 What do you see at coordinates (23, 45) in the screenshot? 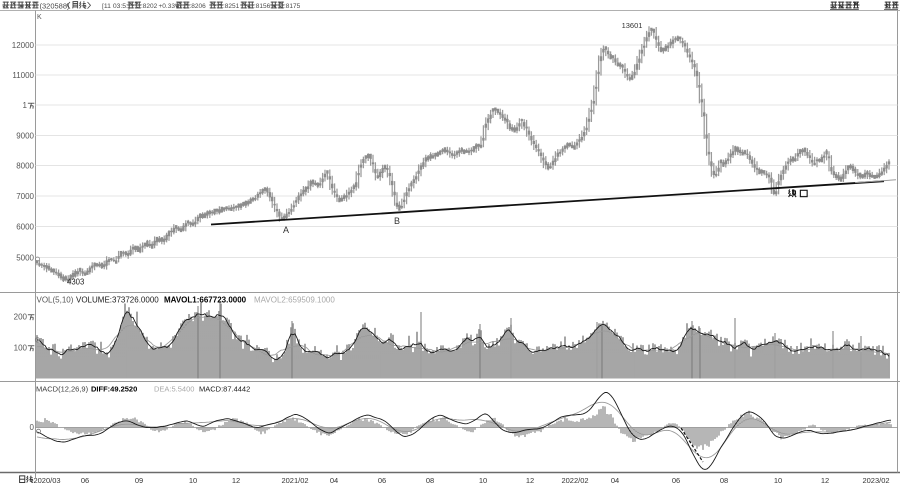
I see `svg-text: 12000` at bounding box center [23, 45].